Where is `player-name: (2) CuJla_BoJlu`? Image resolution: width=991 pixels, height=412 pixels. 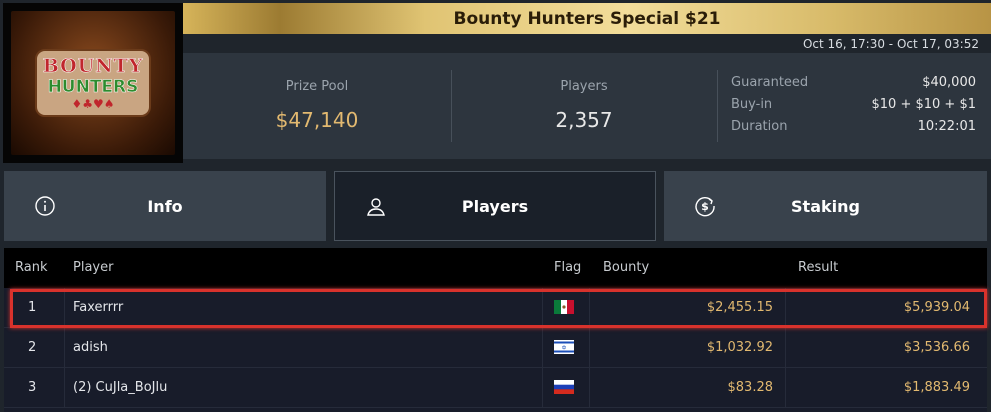
player-name: (2) CuJla_BoJlu is located at coordinates (120, 387).